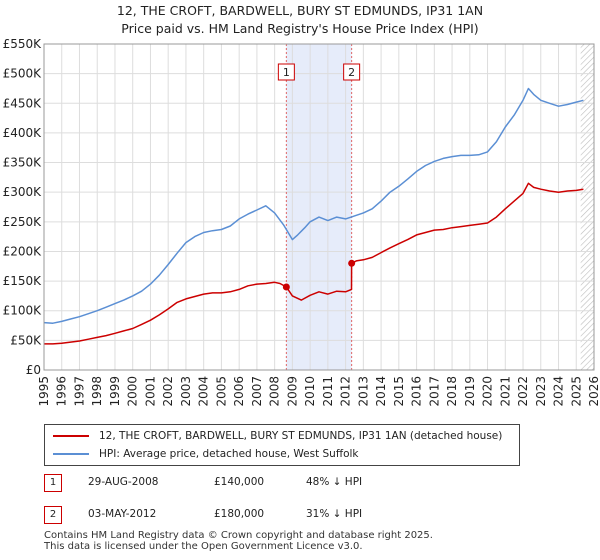 This screenshot has height=560, width=600. I want to click on shaded-region, so click(319, 207).